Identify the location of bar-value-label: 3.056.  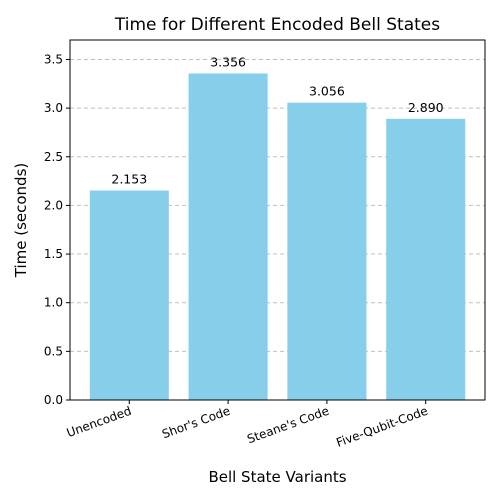
(327, 91).